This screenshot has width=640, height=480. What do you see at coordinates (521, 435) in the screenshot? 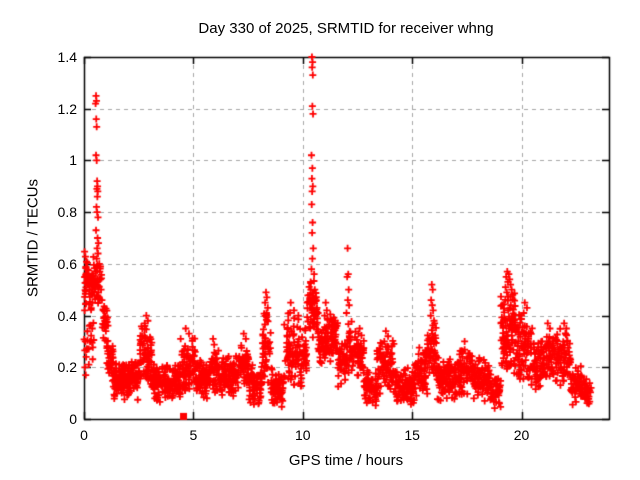
I see `x-tick-label: 20` at bounding box center [521, 435].